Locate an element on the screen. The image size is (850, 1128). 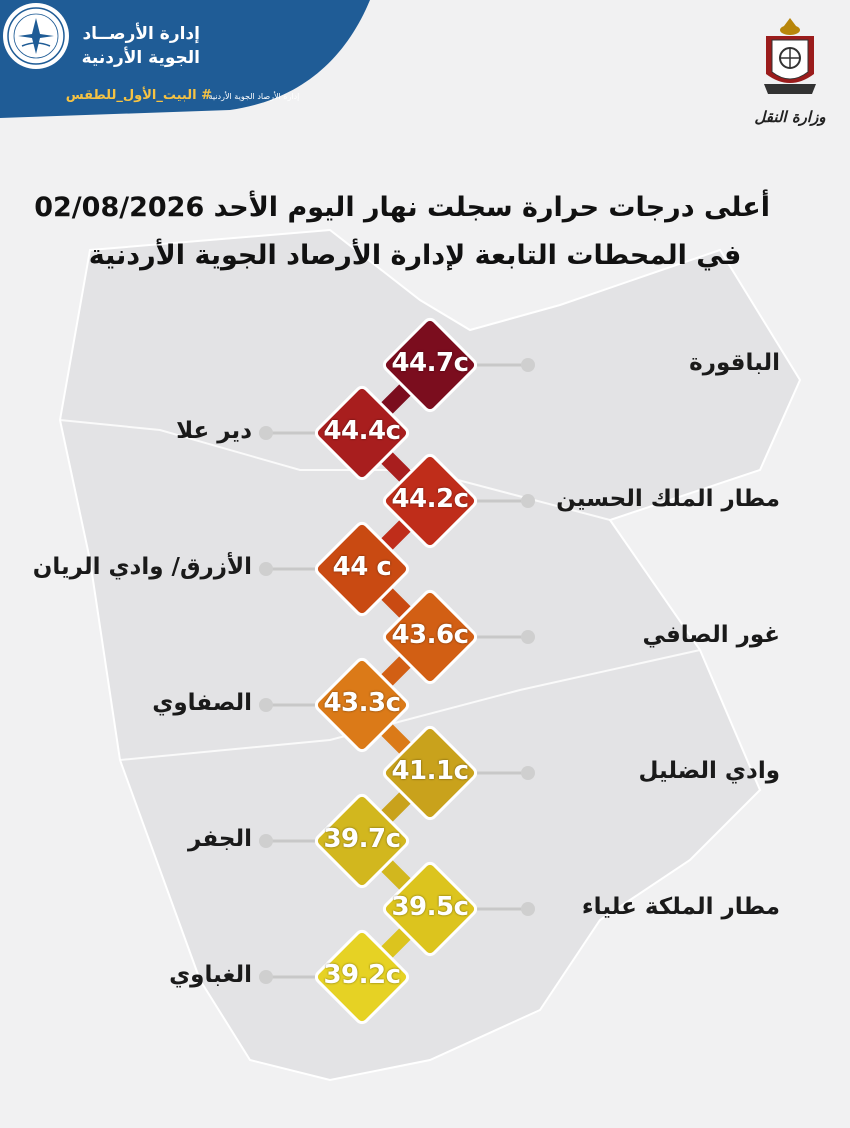
station-name: الأزرق/ وادي الريان is located at coordinates (142, 567).